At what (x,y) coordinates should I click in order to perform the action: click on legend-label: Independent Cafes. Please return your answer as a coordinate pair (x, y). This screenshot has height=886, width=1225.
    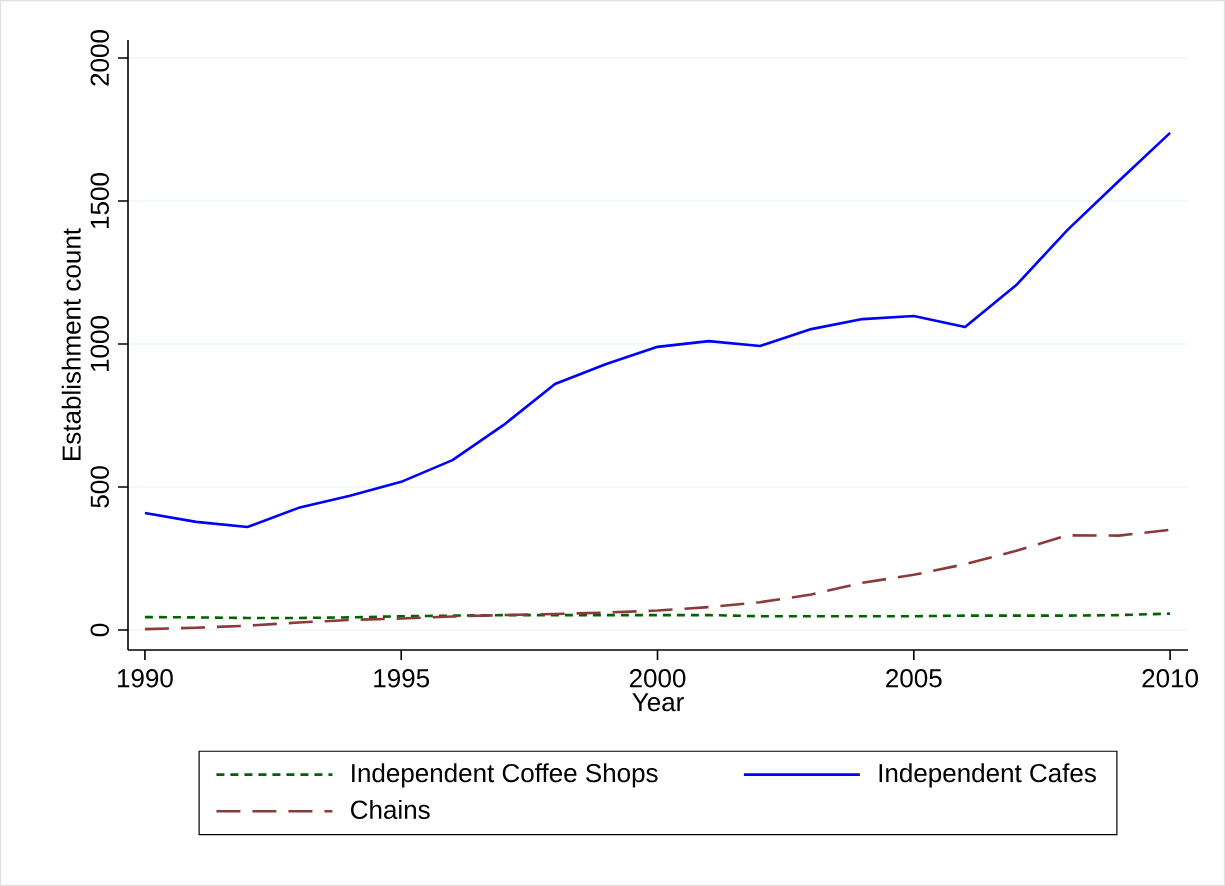
    Looking at the image, I should click on (987, 775).